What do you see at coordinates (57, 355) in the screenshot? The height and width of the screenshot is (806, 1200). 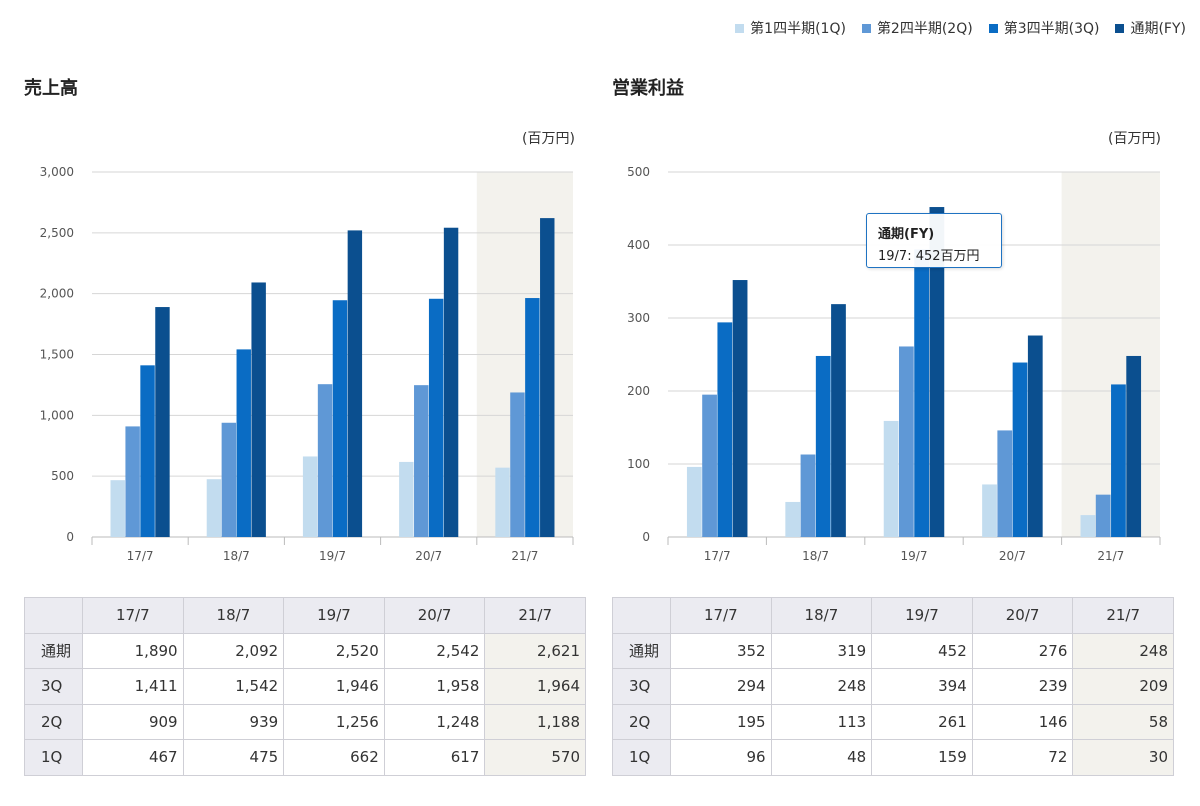 I see `y-tick-label: 1,500` at bounding box center [57, 355].